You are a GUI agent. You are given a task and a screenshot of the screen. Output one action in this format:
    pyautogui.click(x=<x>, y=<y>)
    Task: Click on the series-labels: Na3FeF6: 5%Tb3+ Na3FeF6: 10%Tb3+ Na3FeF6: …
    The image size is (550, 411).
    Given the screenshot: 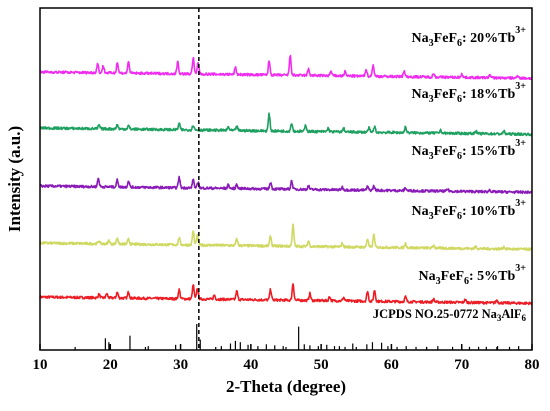 What is the action you would take?
    pyautogui.click(x=469, y=156)
    